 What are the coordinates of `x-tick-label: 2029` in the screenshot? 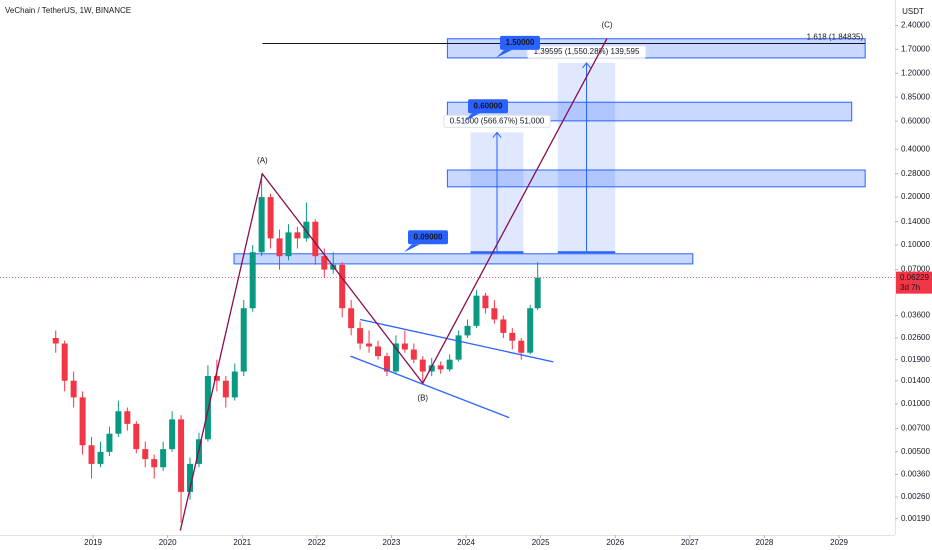 It's located at (839, 542).